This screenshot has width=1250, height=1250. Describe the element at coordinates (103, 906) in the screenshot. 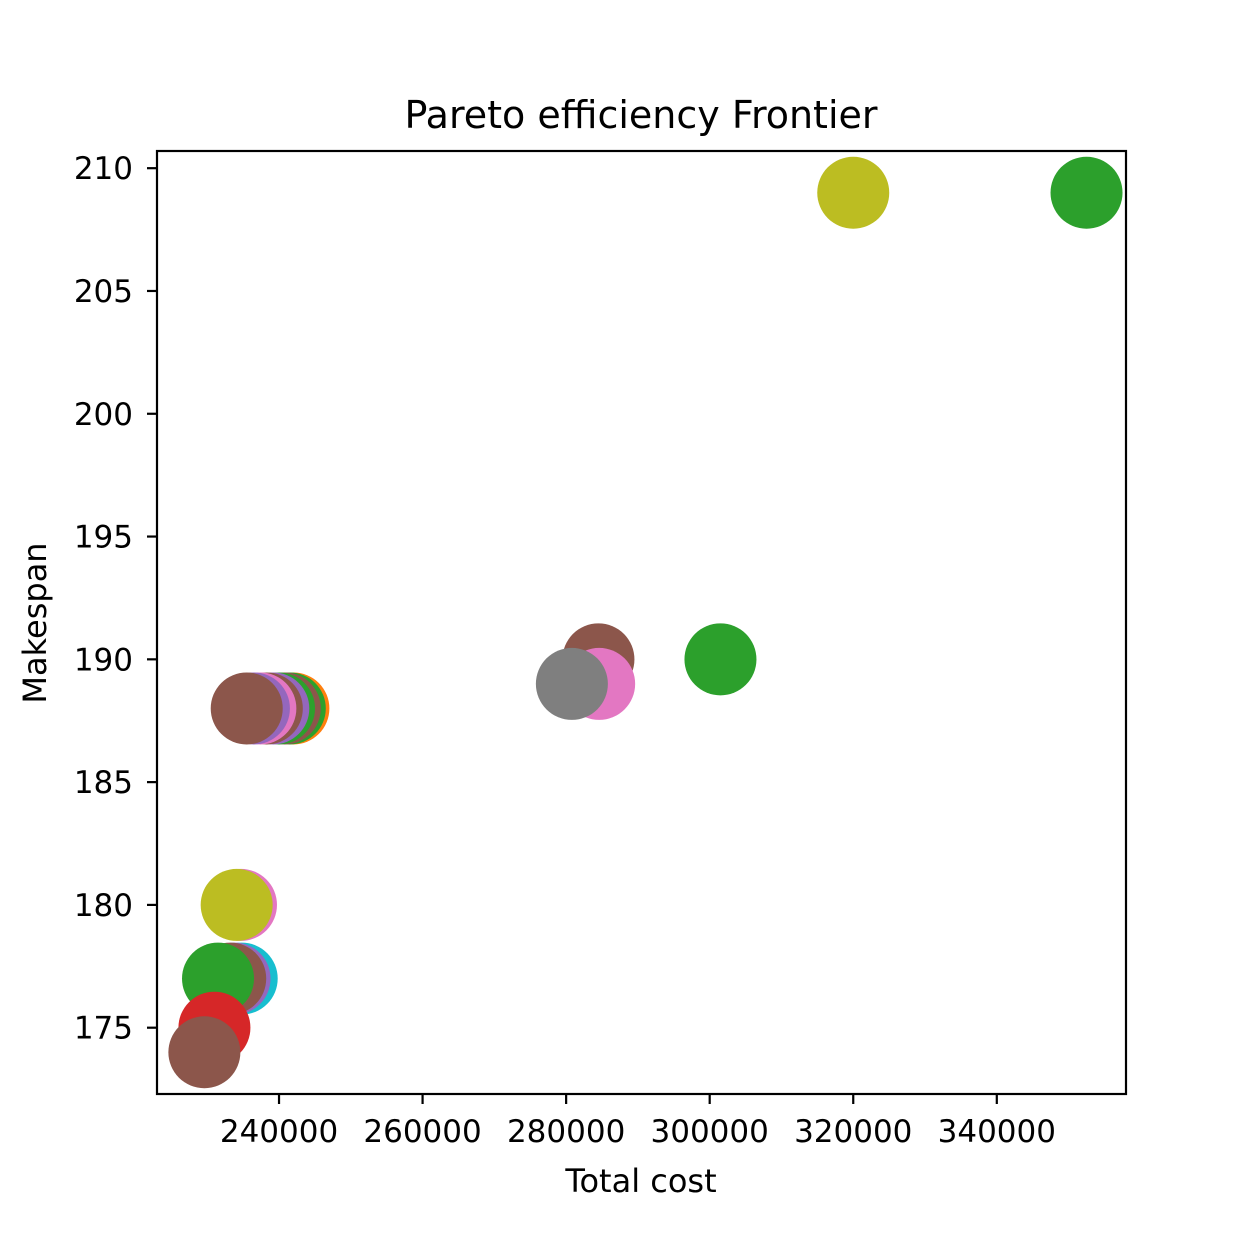

I see `y-tick-label-180: 180` at that location.